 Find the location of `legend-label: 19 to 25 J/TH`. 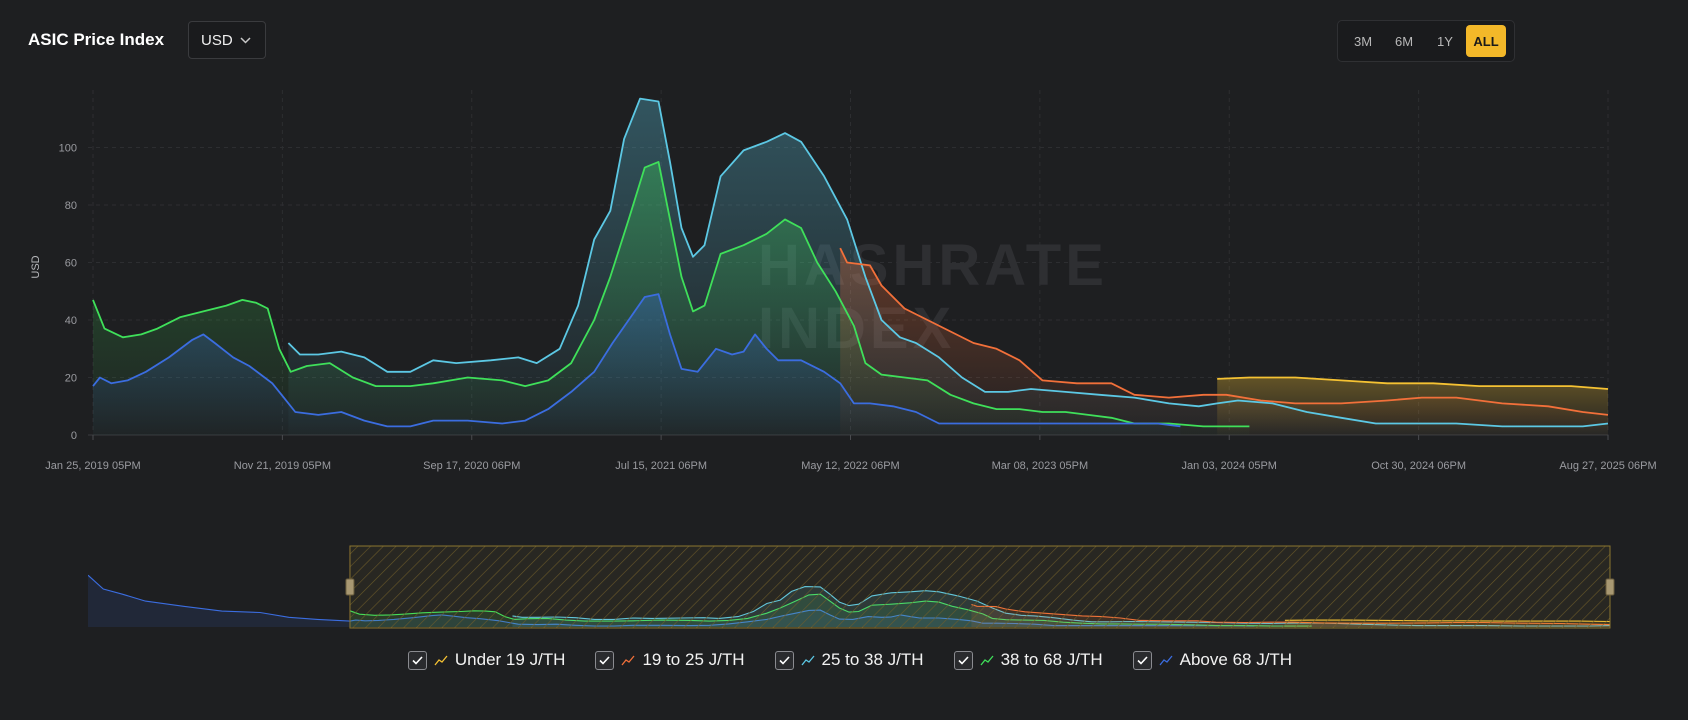

legend-label: 19 to 25 J/TH is located at coordinates (693, 659).